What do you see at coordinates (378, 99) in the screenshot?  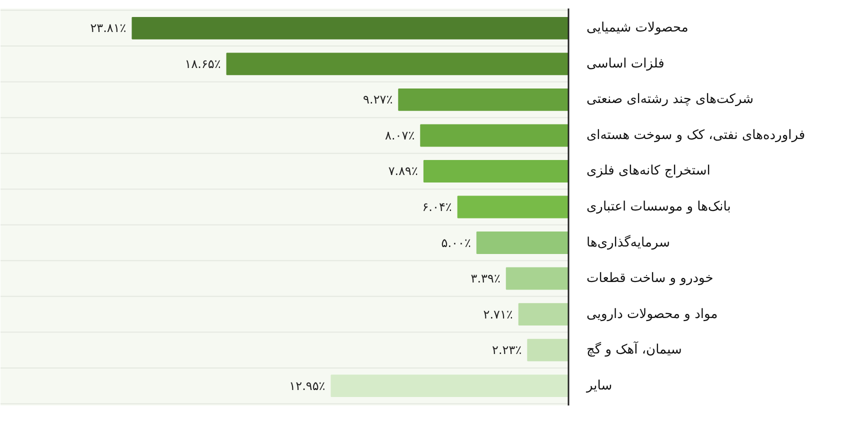 I see `data-label: ۹.۲۷٪` at bounding box center [378, 99].